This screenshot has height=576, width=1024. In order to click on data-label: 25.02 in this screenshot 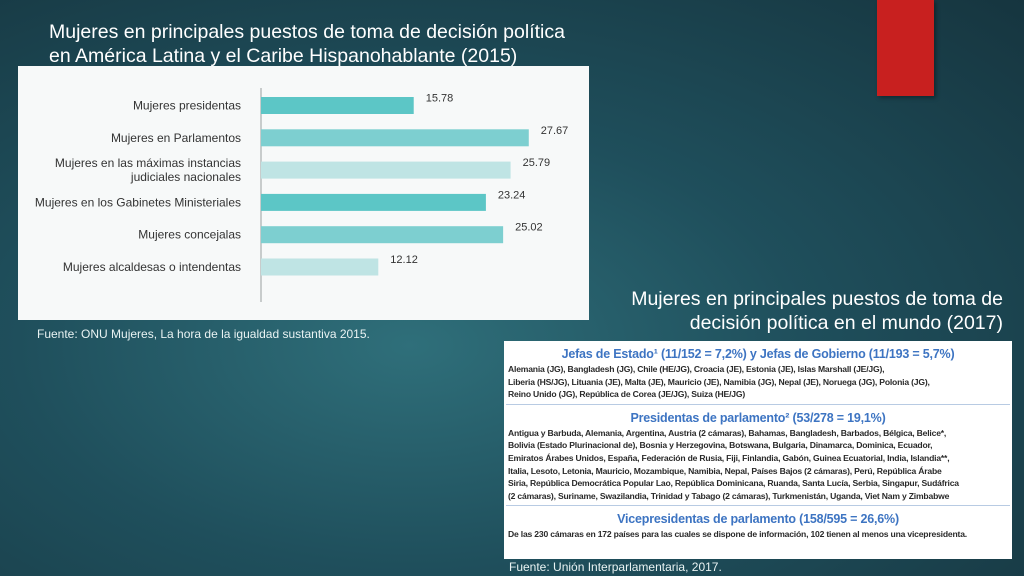, I will do `click(529, 228)`.